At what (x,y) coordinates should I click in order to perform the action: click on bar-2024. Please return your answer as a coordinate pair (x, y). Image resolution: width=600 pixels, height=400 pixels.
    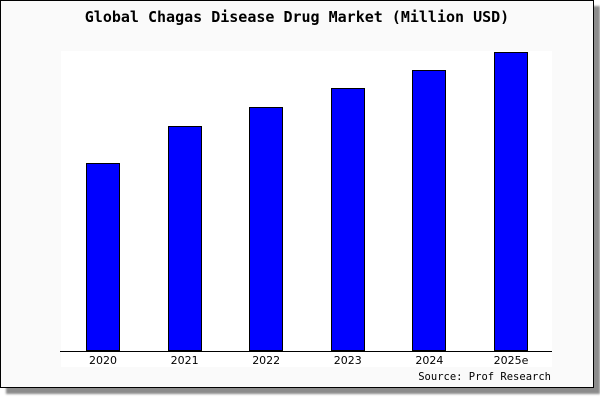
    Looking at the image, I should click on (429, 210).